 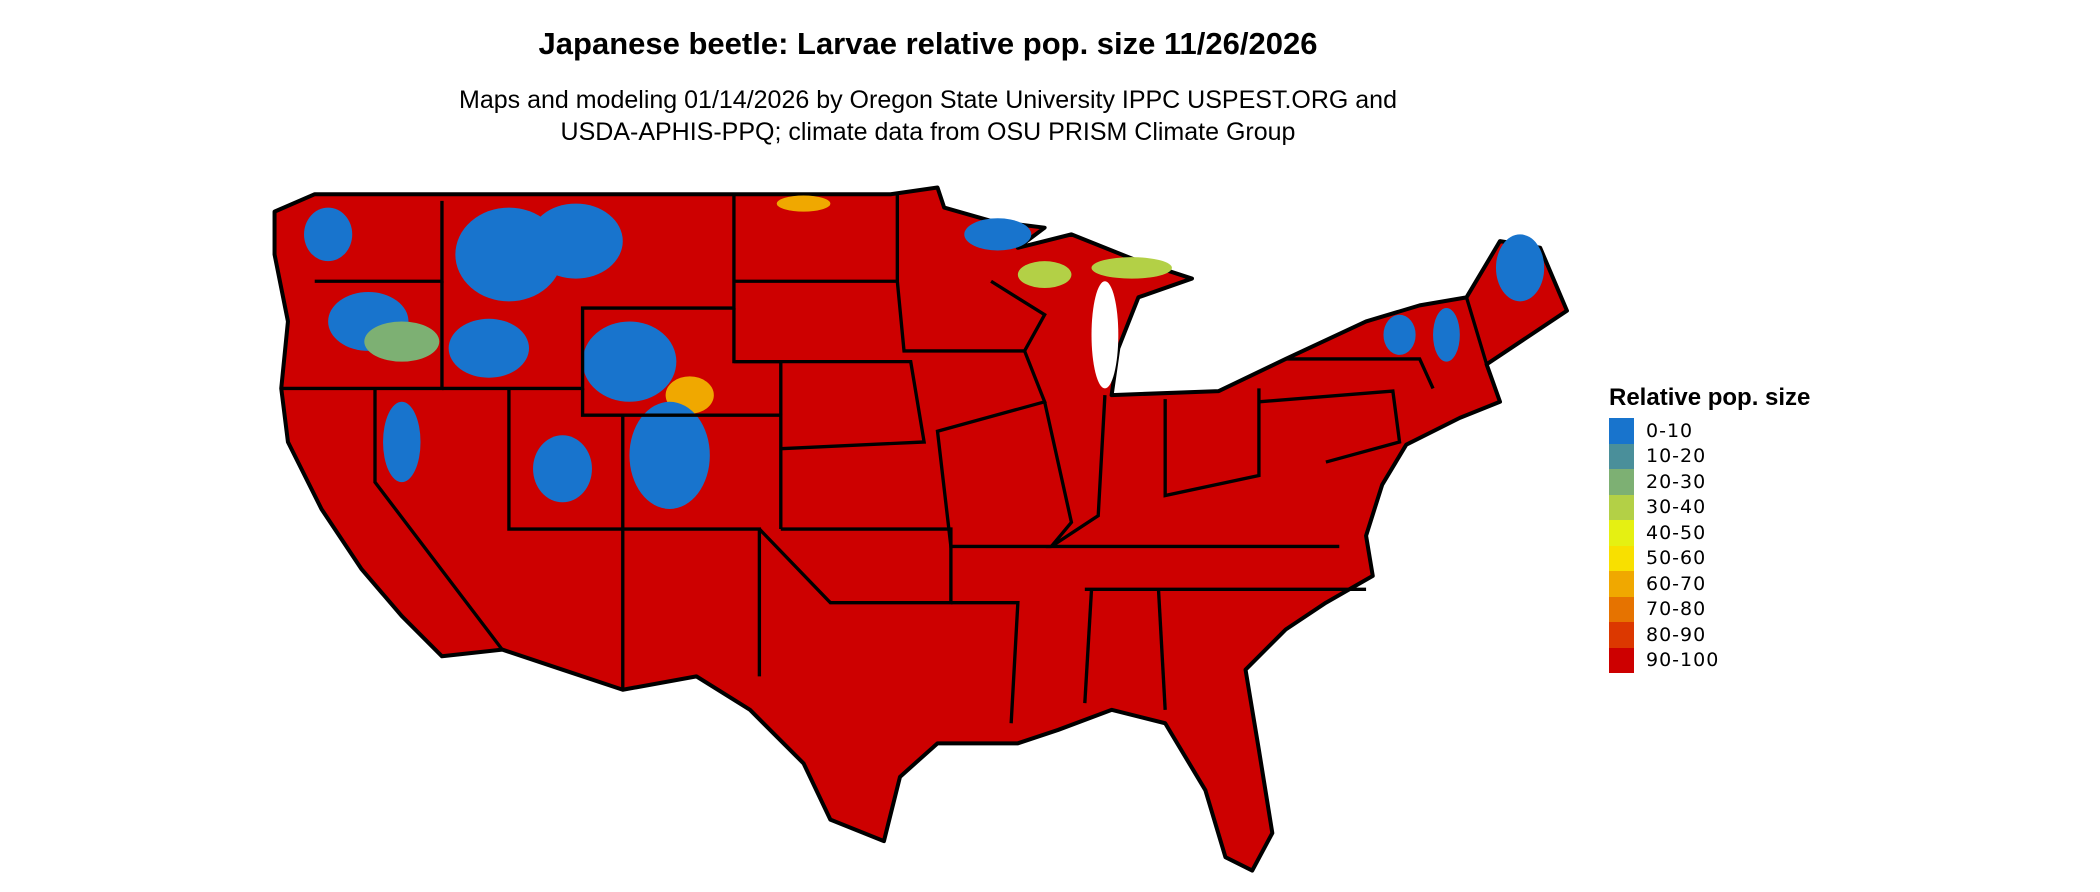 I want to click on legend-item: 70-80, so click(x=1709, y=609).